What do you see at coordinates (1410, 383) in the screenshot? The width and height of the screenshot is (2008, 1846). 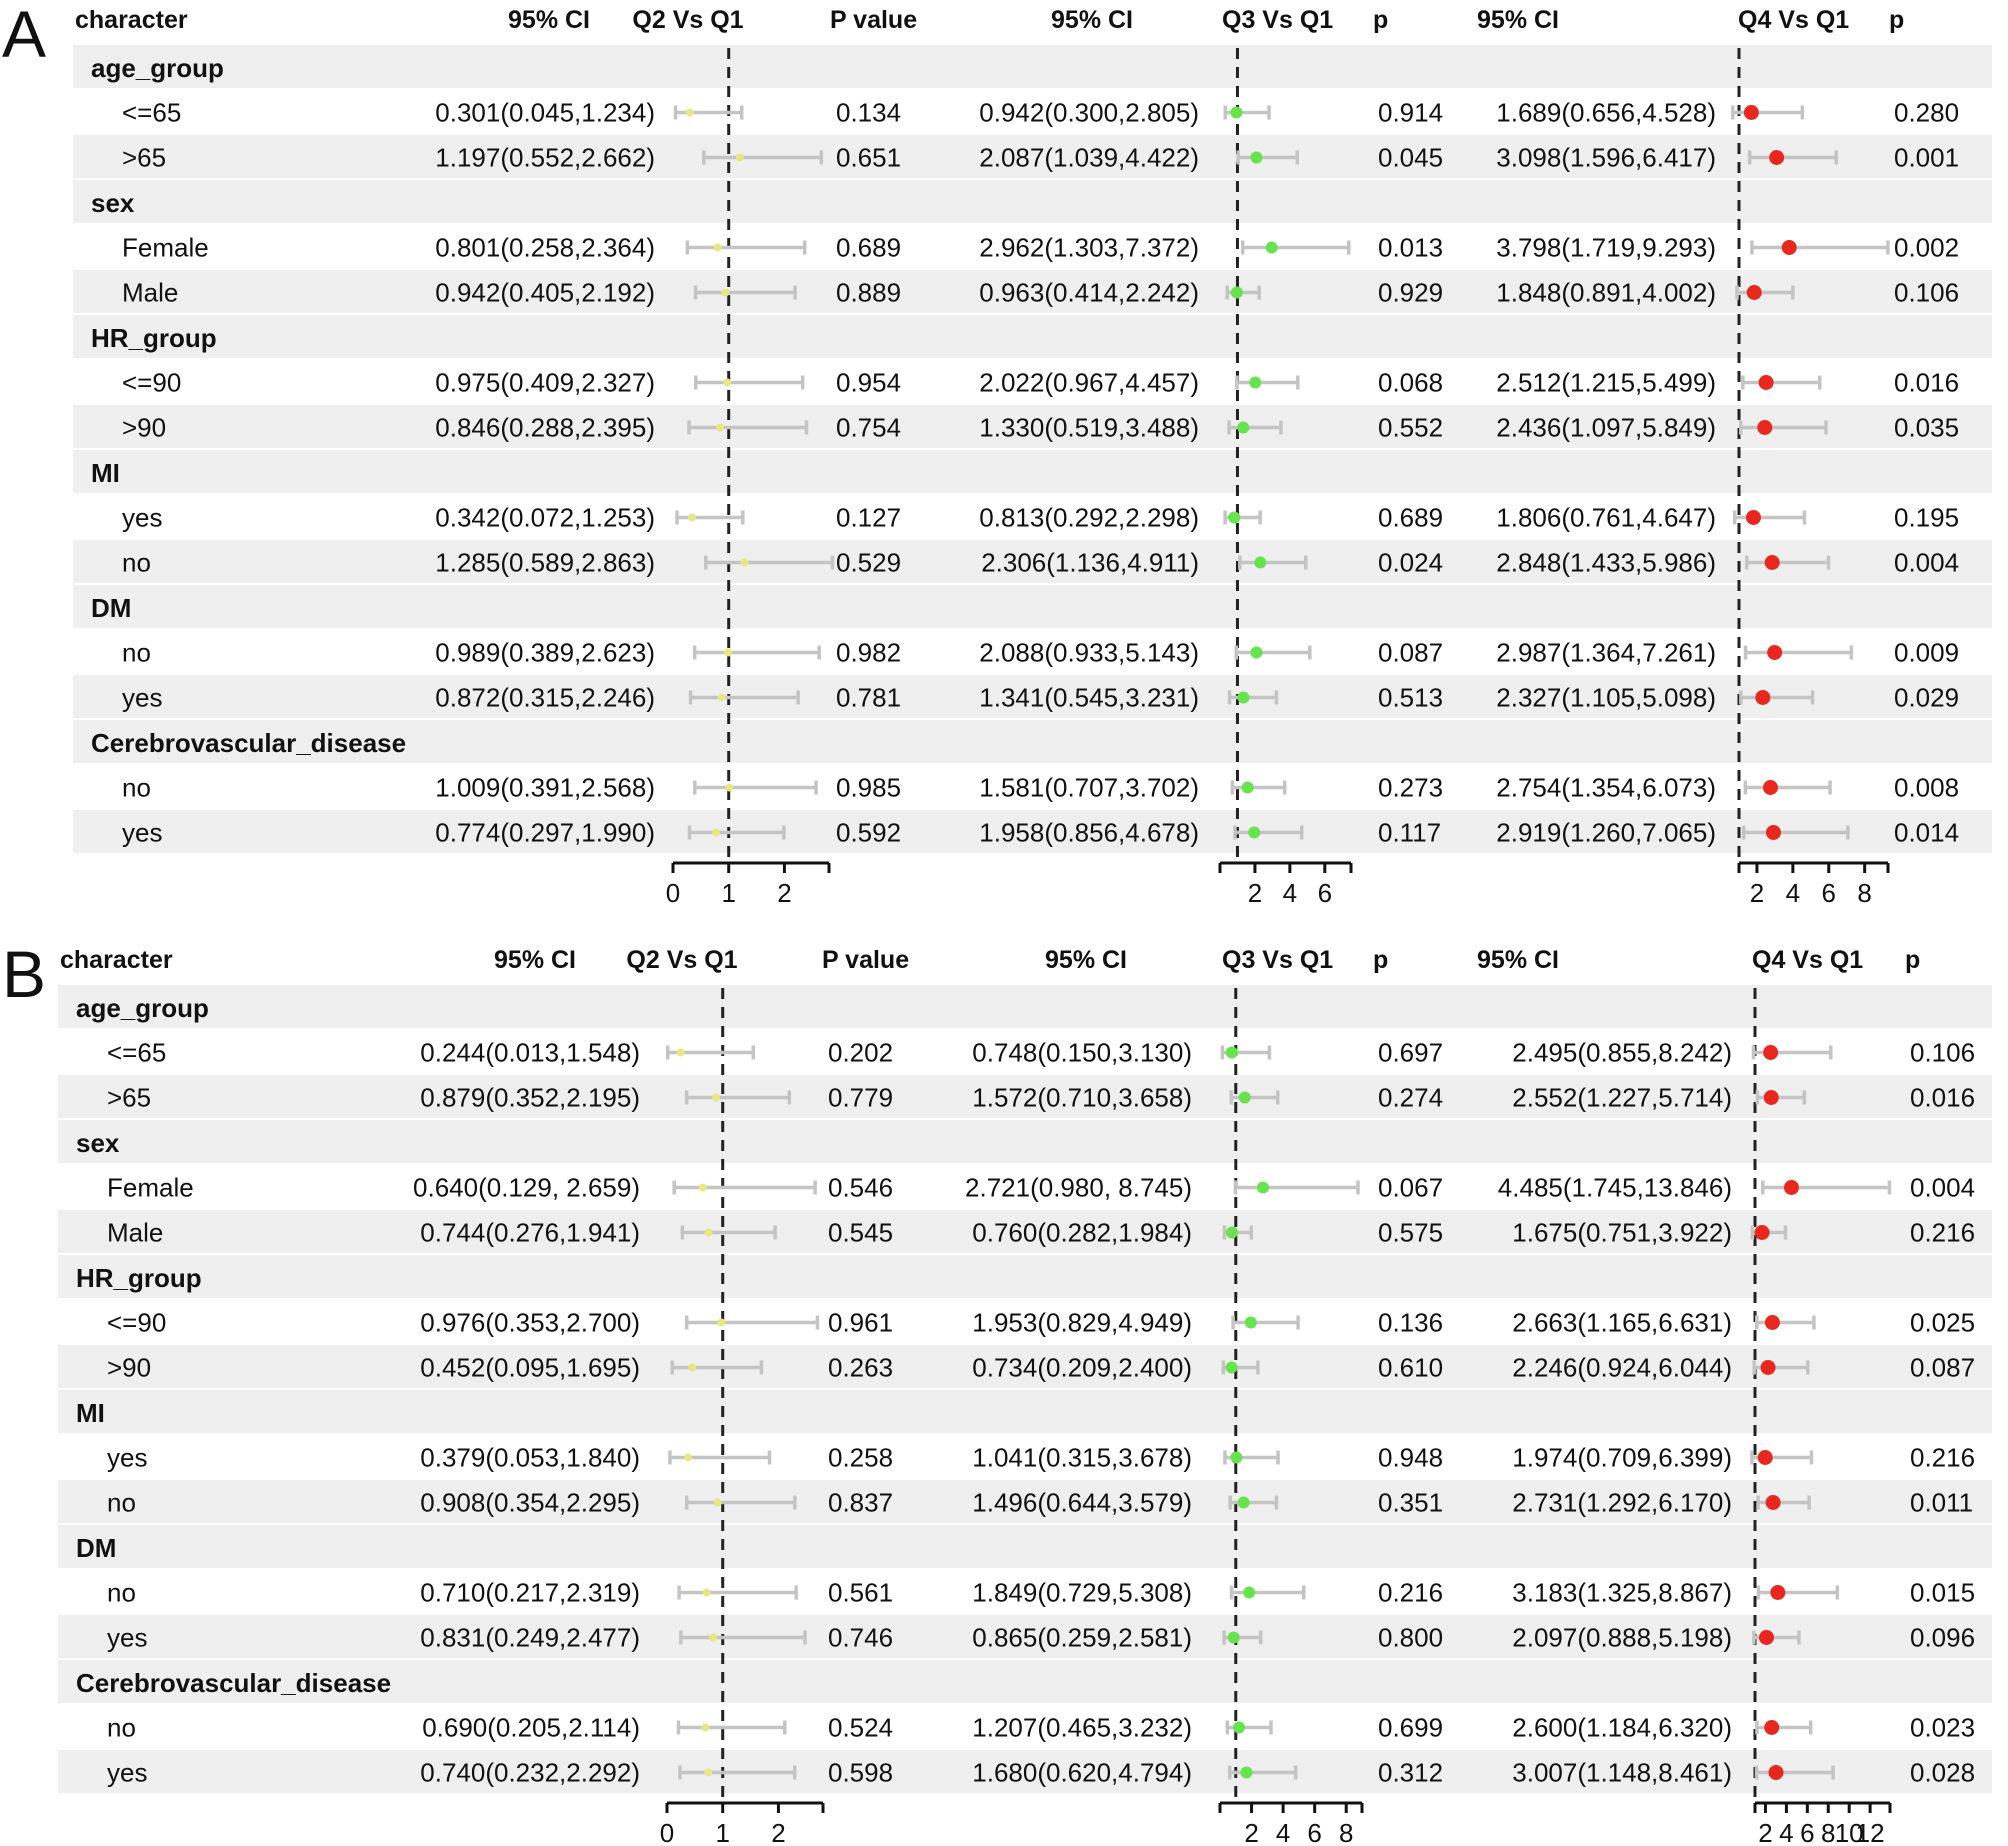 I see `q3-p-value: 0.068` at bounding box center [1410, 383].